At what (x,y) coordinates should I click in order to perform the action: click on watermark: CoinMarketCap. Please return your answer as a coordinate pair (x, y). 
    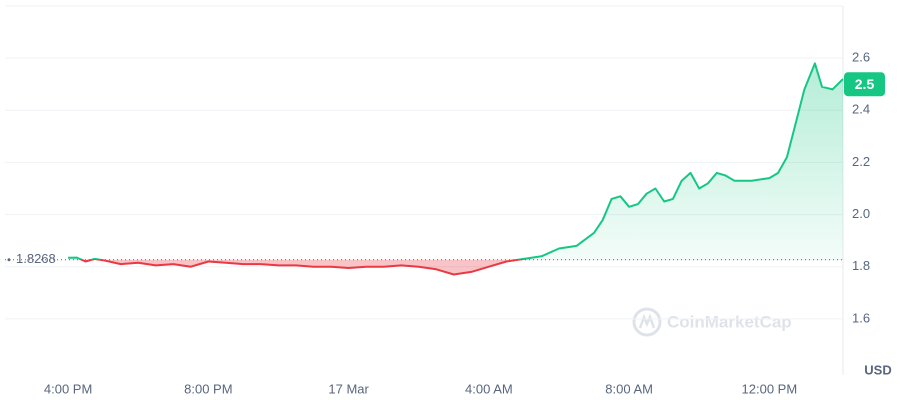
    Looking at the image, I should click on (712, 322).